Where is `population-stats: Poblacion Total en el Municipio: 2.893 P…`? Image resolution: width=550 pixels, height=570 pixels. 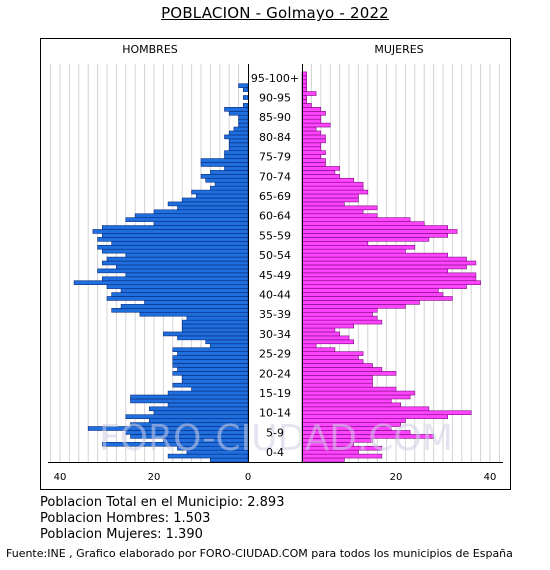 population-stats: Poblacion Total en el Municipio: 2.893 P… is located at coordinates (162, 519).